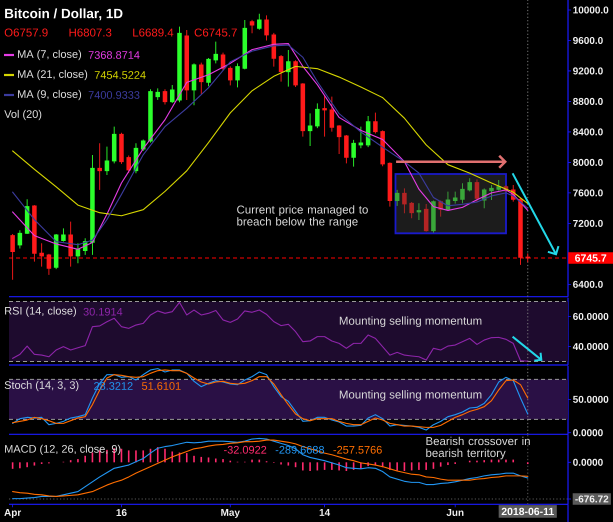 This screenshot has width=613, height=522. What do you see at coordinates (588, 162) in the screenshot?
I see `y-tick-label: 8000.0` at bounding box center [588, 162].